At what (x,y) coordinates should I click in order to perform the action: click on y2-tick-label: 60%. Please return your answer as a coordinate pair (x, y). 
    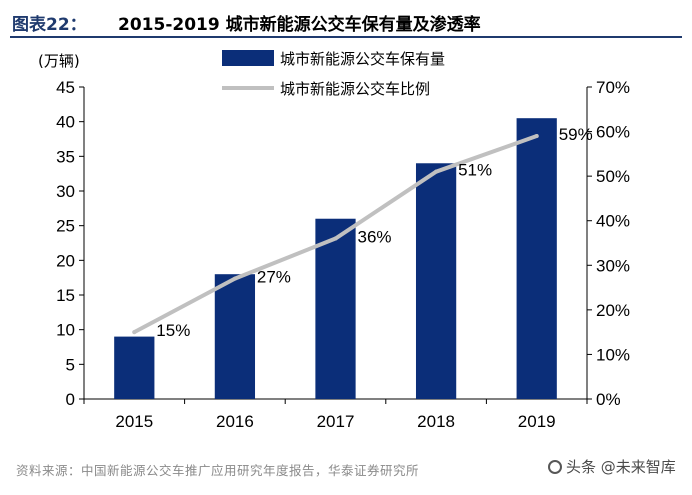
    Looking at the image, I should click on (613, 132).